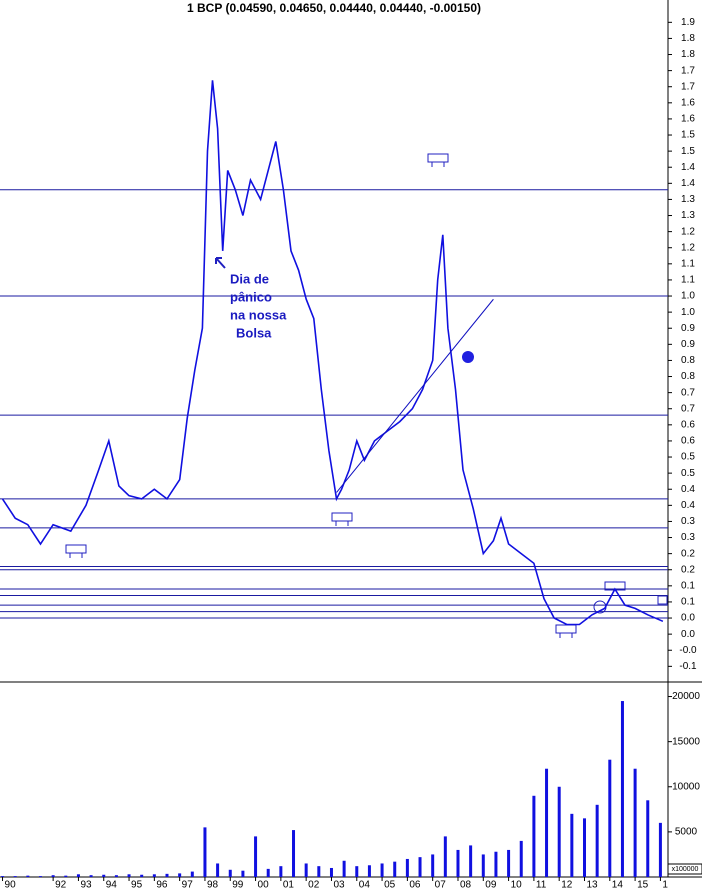  I want to click on annotation-arrow, so click(220, 263).